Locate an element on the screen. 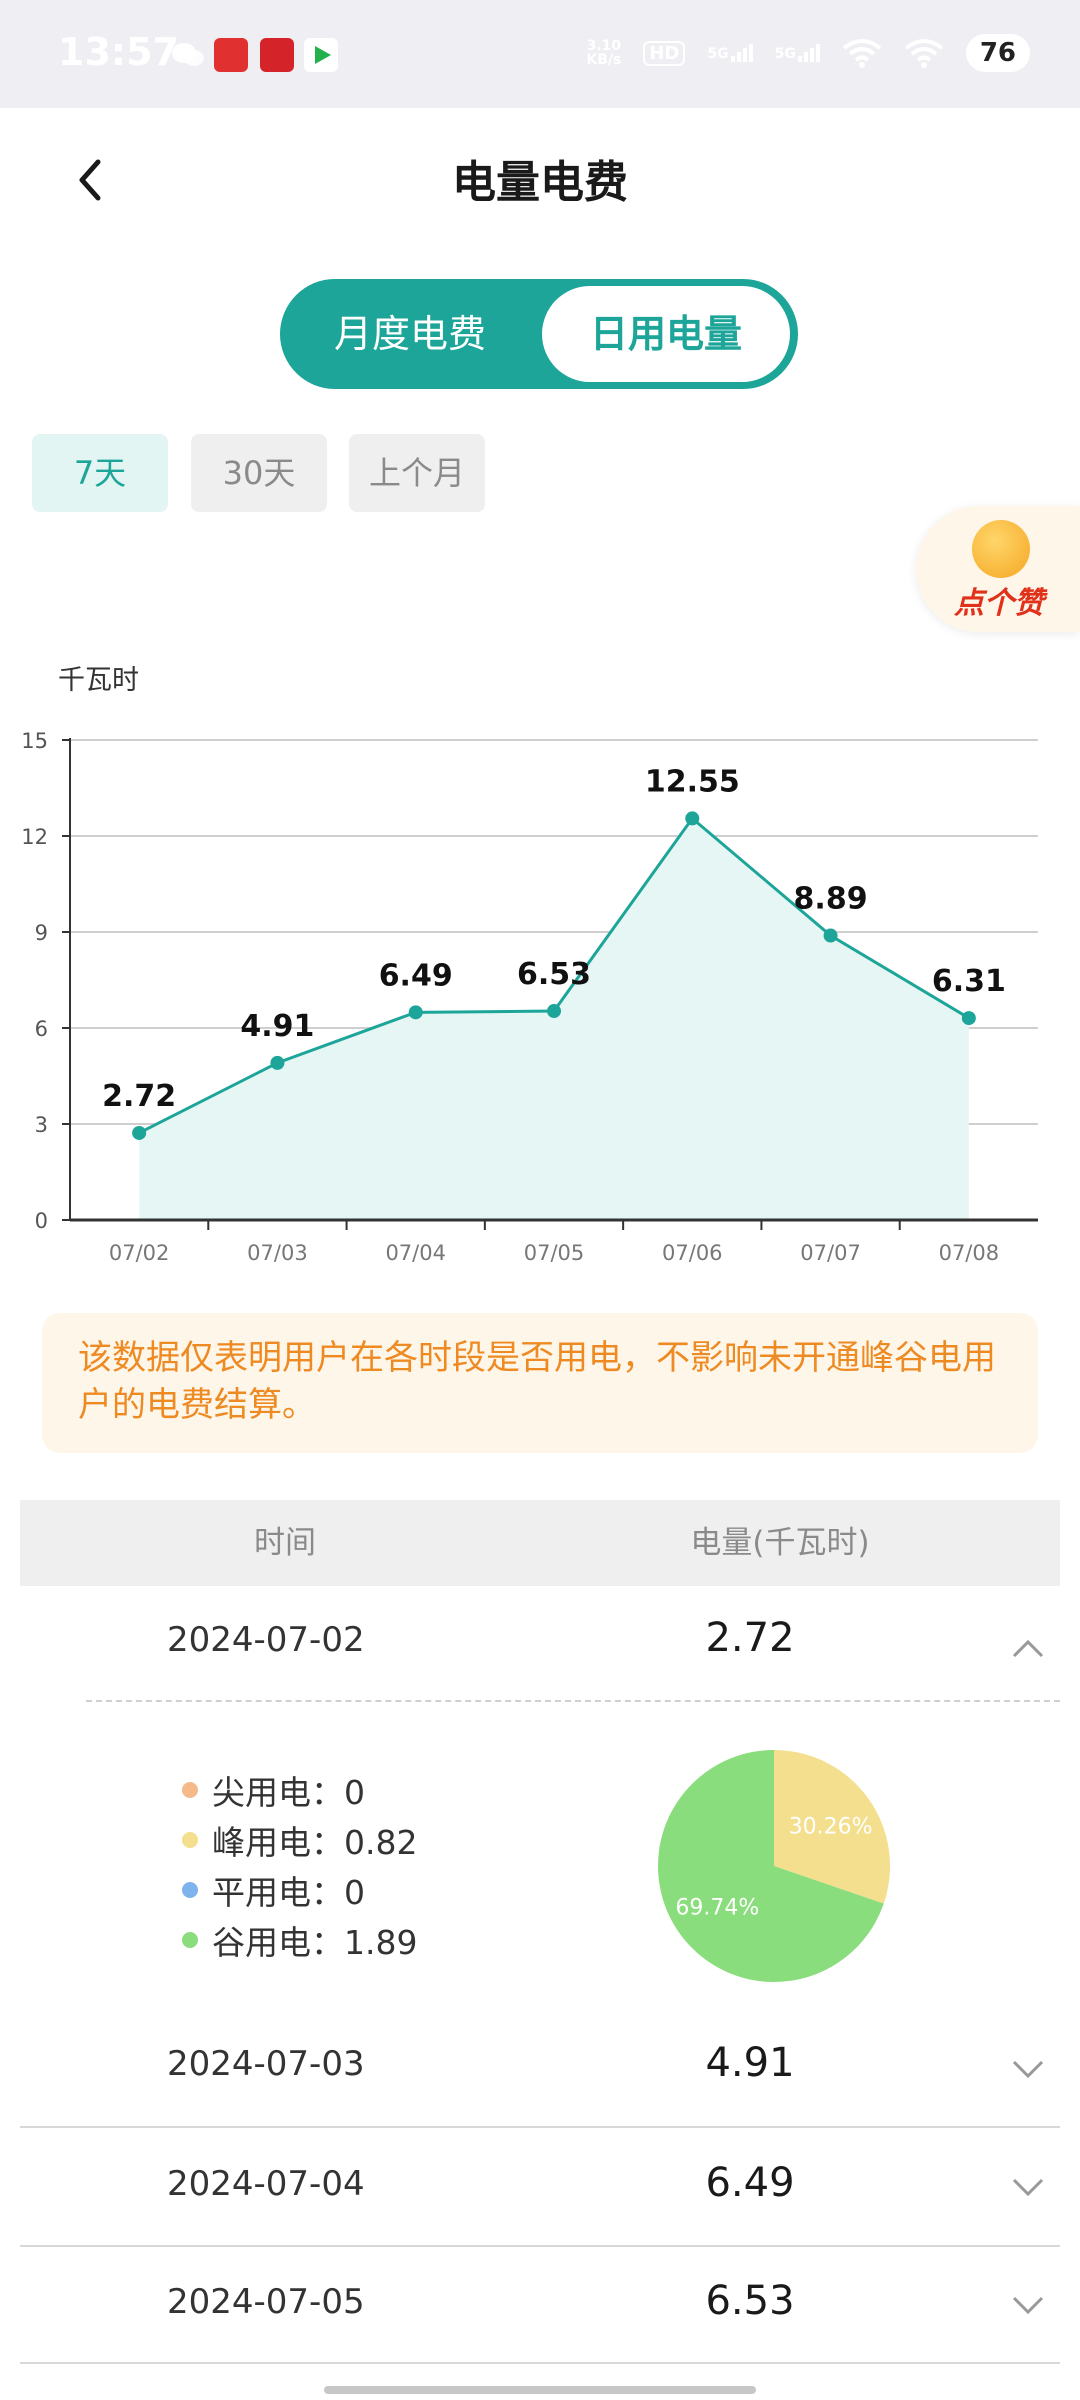  data-label: 8.89 is located at coordinates (831, 899).